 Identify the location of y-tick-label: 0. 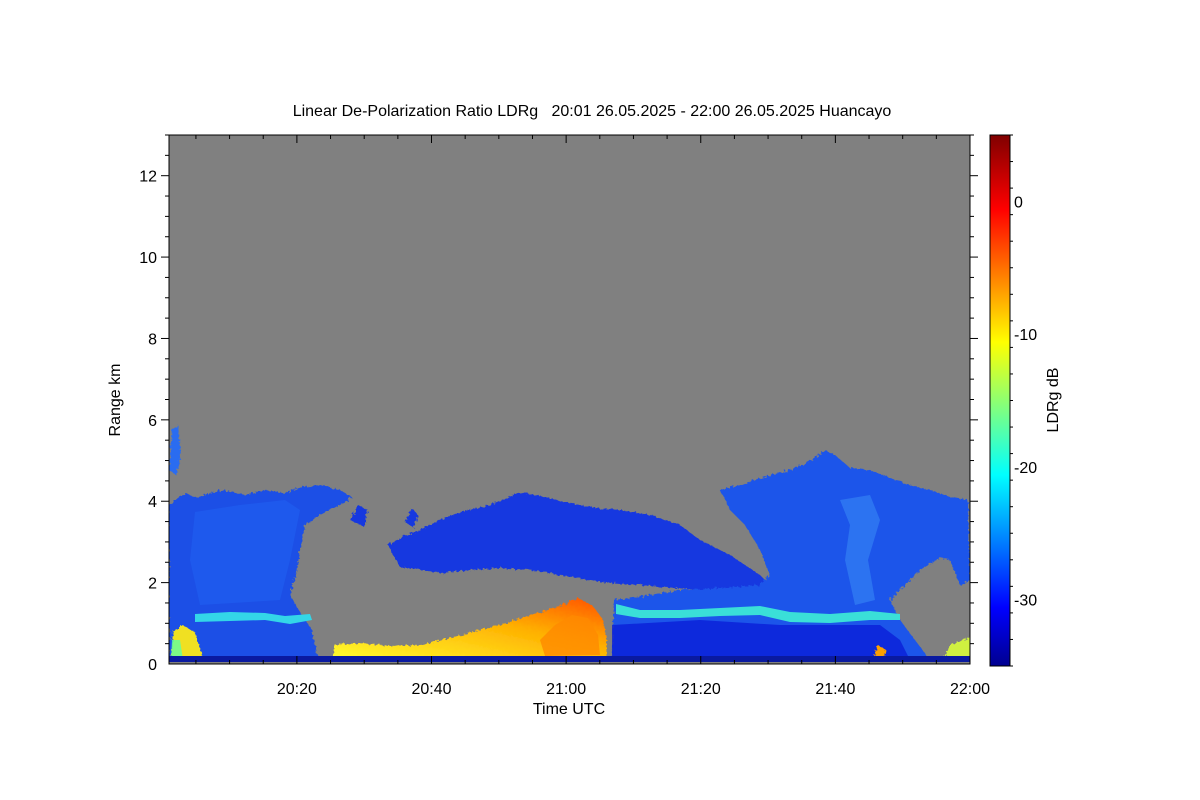
(152, 665).